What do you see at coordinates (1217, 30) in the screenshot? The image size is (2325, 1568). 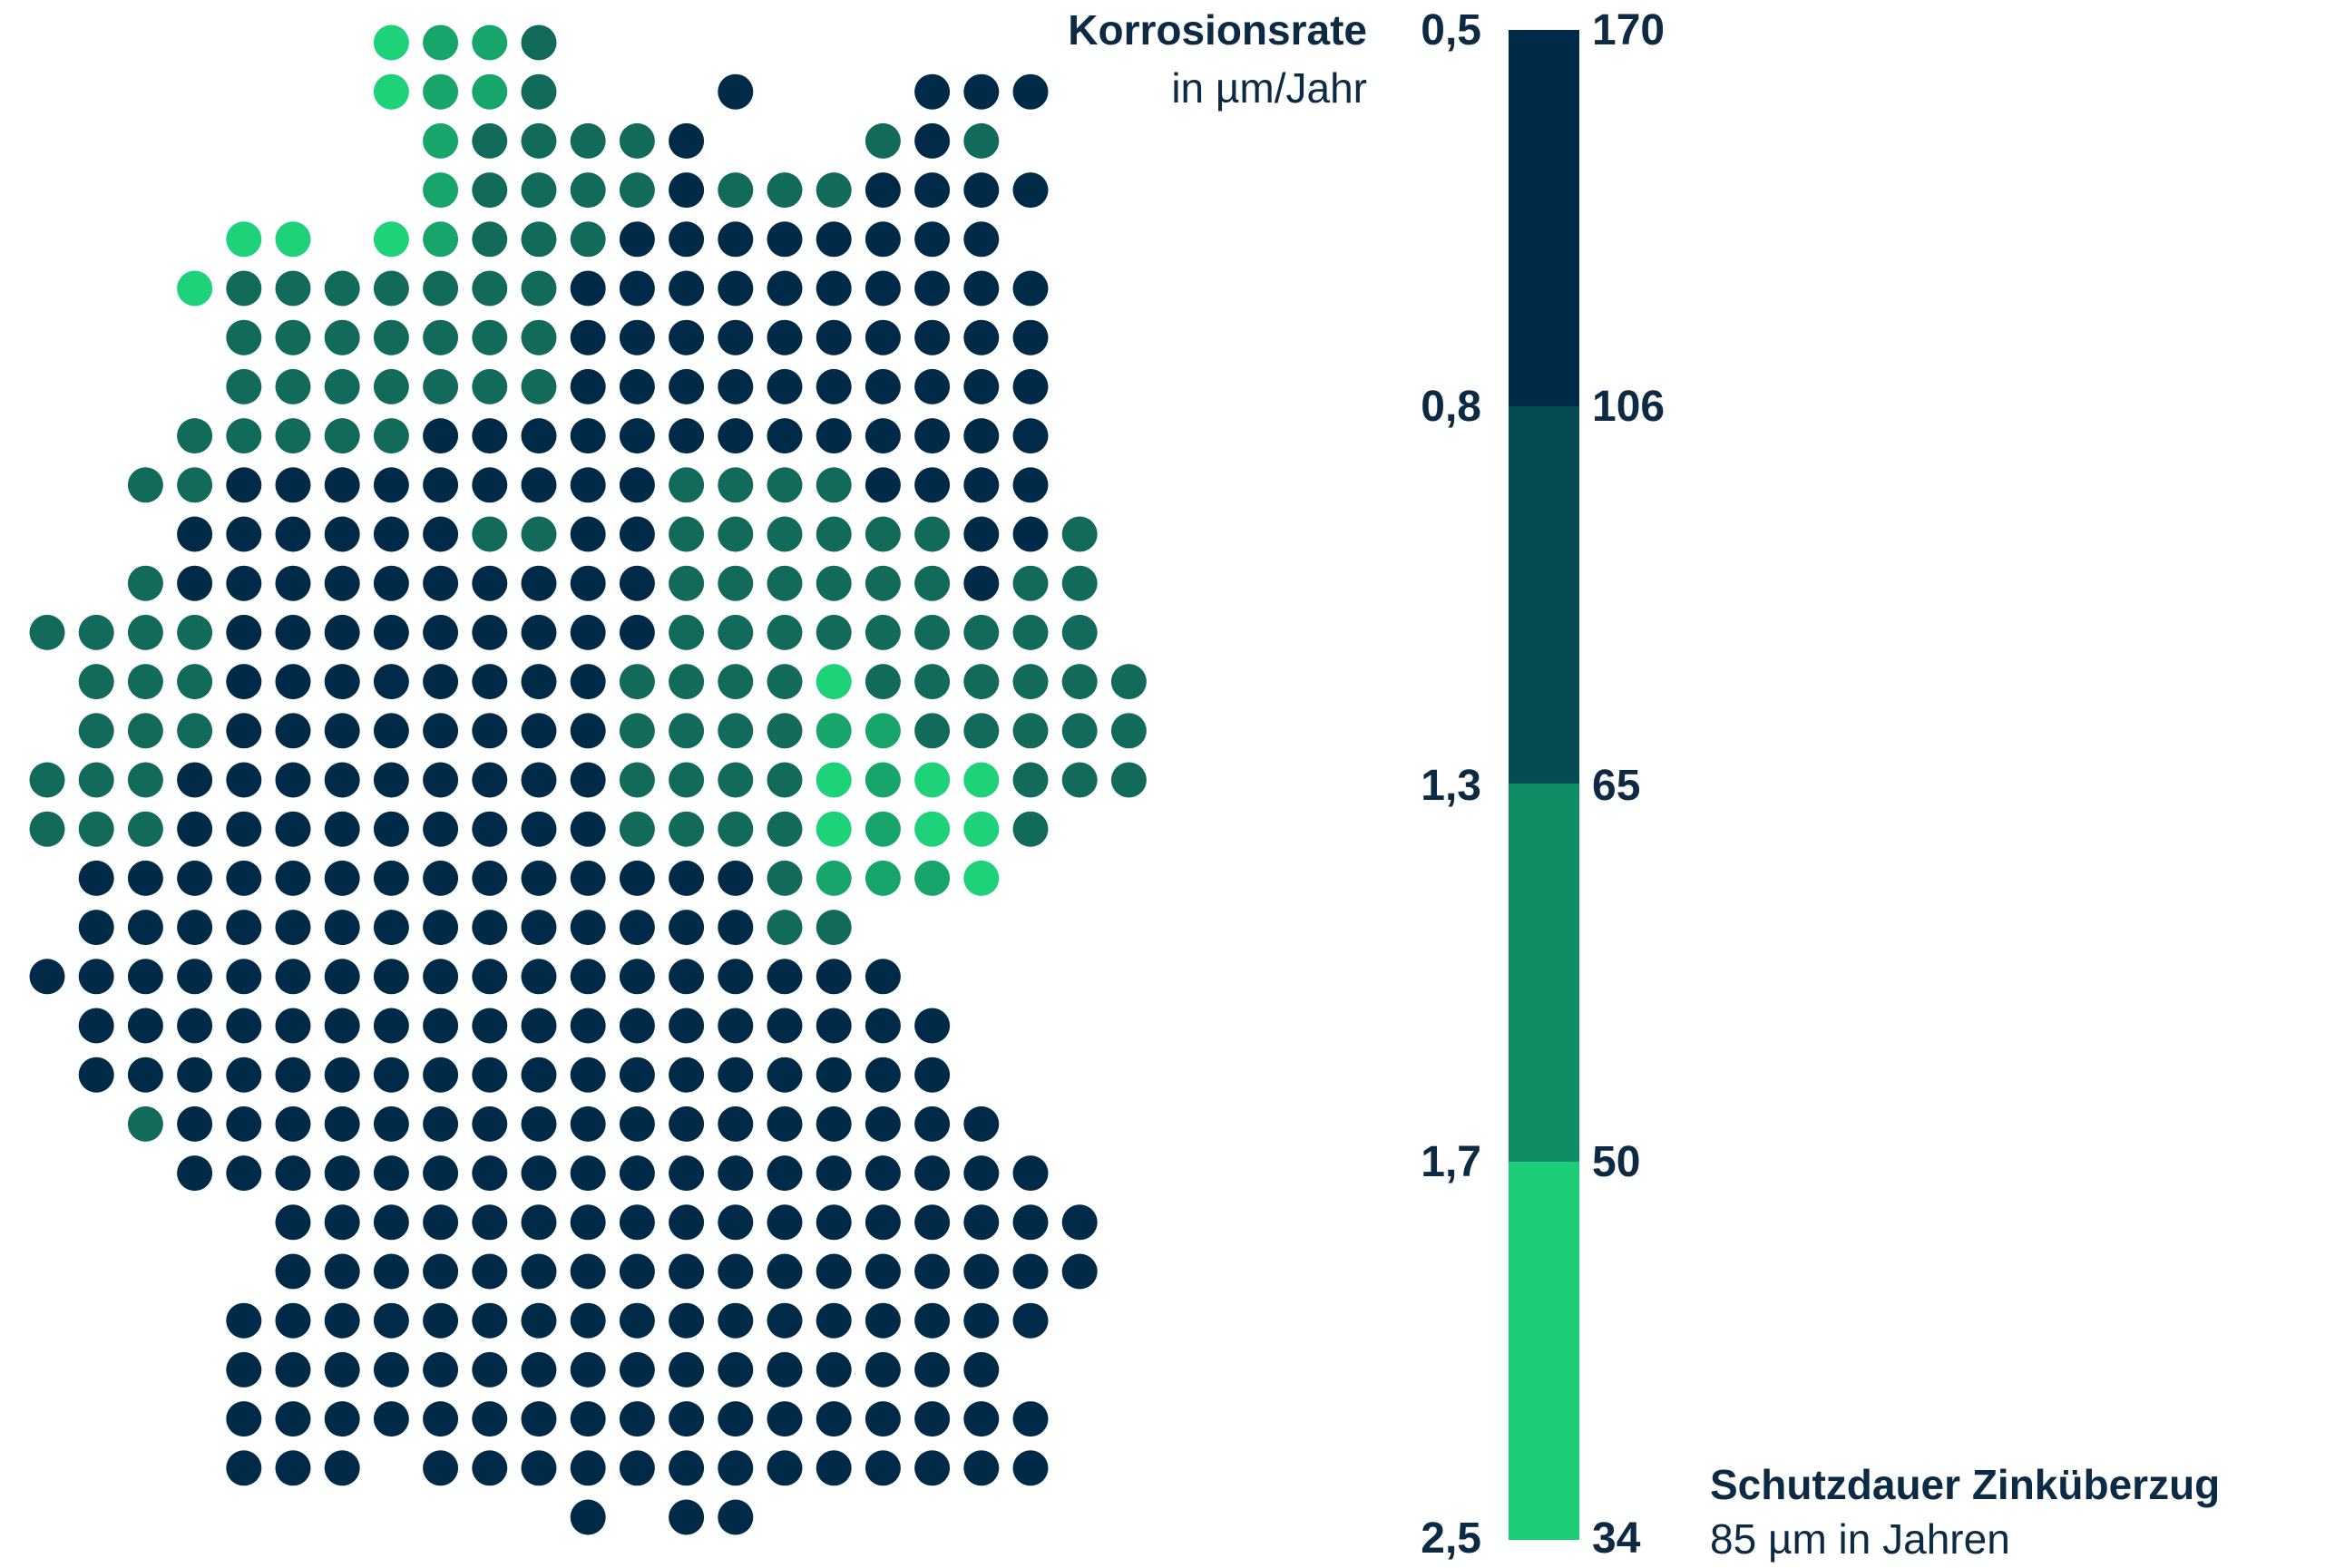 I see `map-title: Korrosionsrate` at bounding box center [1217, 30].